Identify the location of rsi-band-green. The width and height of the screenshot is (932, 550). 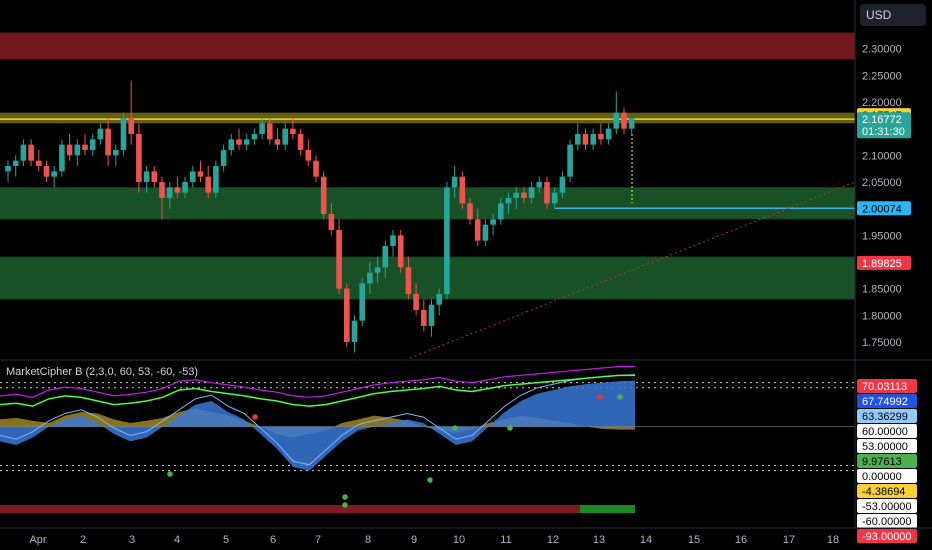
(607, 509).